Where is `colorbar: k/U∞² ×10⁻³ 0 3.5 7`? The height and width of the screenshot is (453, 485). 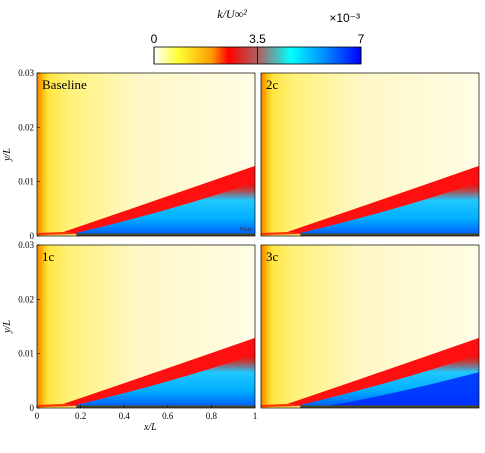
colorbar: k/U∞² ×10⁻³ 0 3.5 7 is located at coordinates (258, 36).